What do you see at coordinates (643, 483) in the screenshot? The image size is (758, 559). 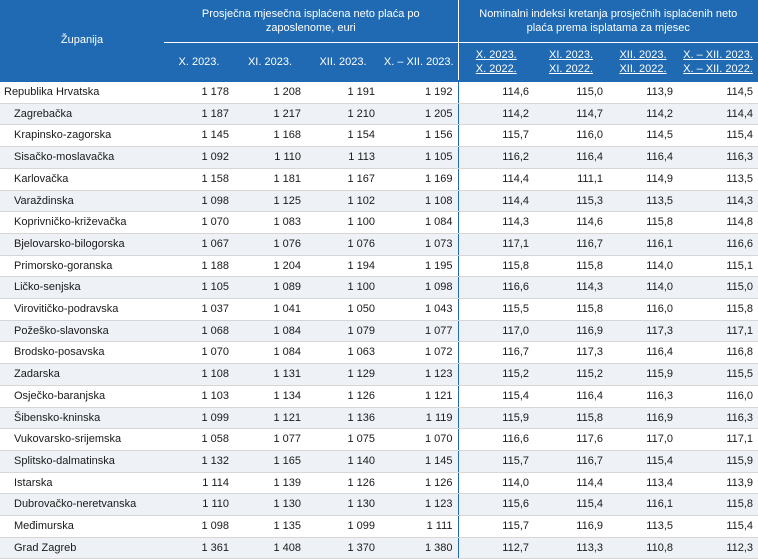 I see `index-value: 113,4` at bounding box center [643, 483].